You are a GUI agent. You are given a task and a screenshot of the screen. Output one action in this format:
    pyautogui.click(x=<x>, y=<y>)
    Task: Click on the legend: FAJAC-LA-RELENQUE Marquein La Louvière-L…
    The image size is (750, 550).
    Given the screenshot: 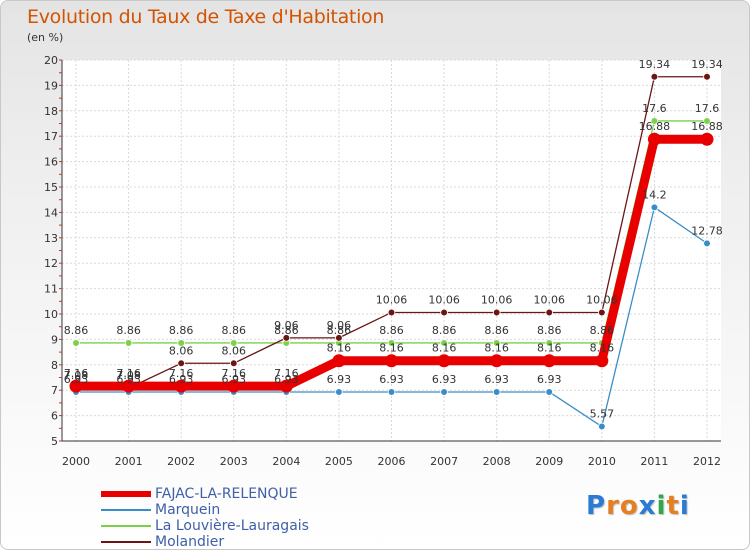 What is the action you would take?
    pyautogui.click(x=231, y=517)
    